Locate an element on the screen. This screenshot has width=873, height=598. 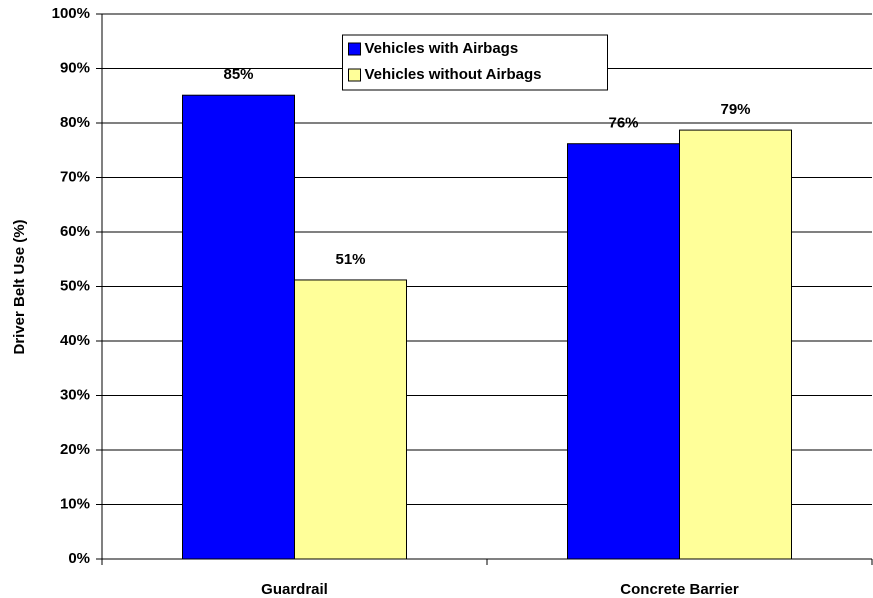
y-tick-label: 50% is located at coordinates (75, 285).